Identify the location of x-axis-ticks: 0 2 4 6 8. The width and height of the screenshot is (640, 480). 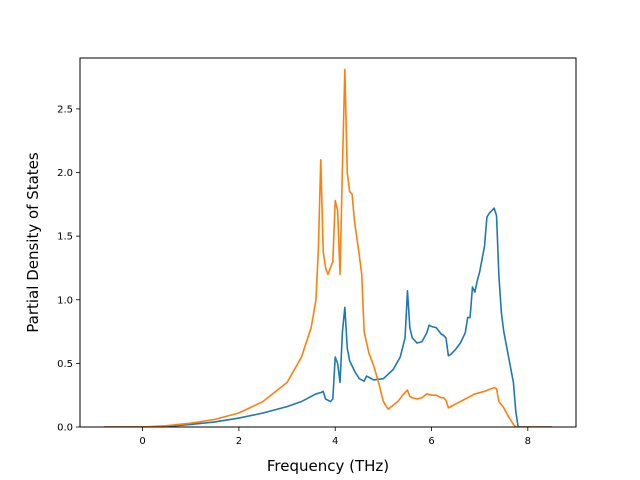
(335, 437).